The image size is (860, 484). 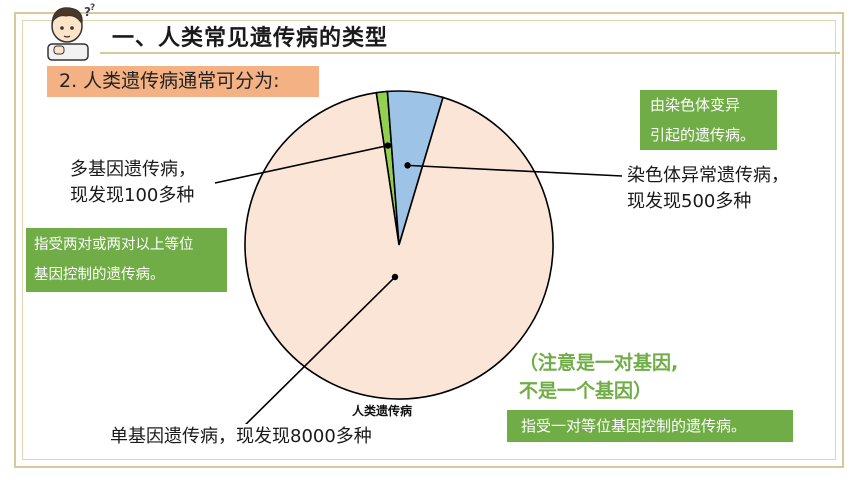 What do you see at coordinates (314, 357) in the screenshot?
I see `monogenic-leader-line` at bounding box center [314, 357].